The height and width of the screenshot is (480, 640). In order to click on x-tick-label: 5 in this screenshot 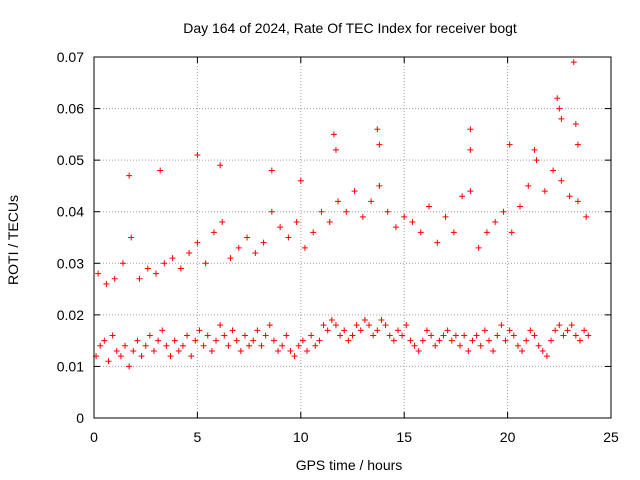, I will do `click(198, 437)`.